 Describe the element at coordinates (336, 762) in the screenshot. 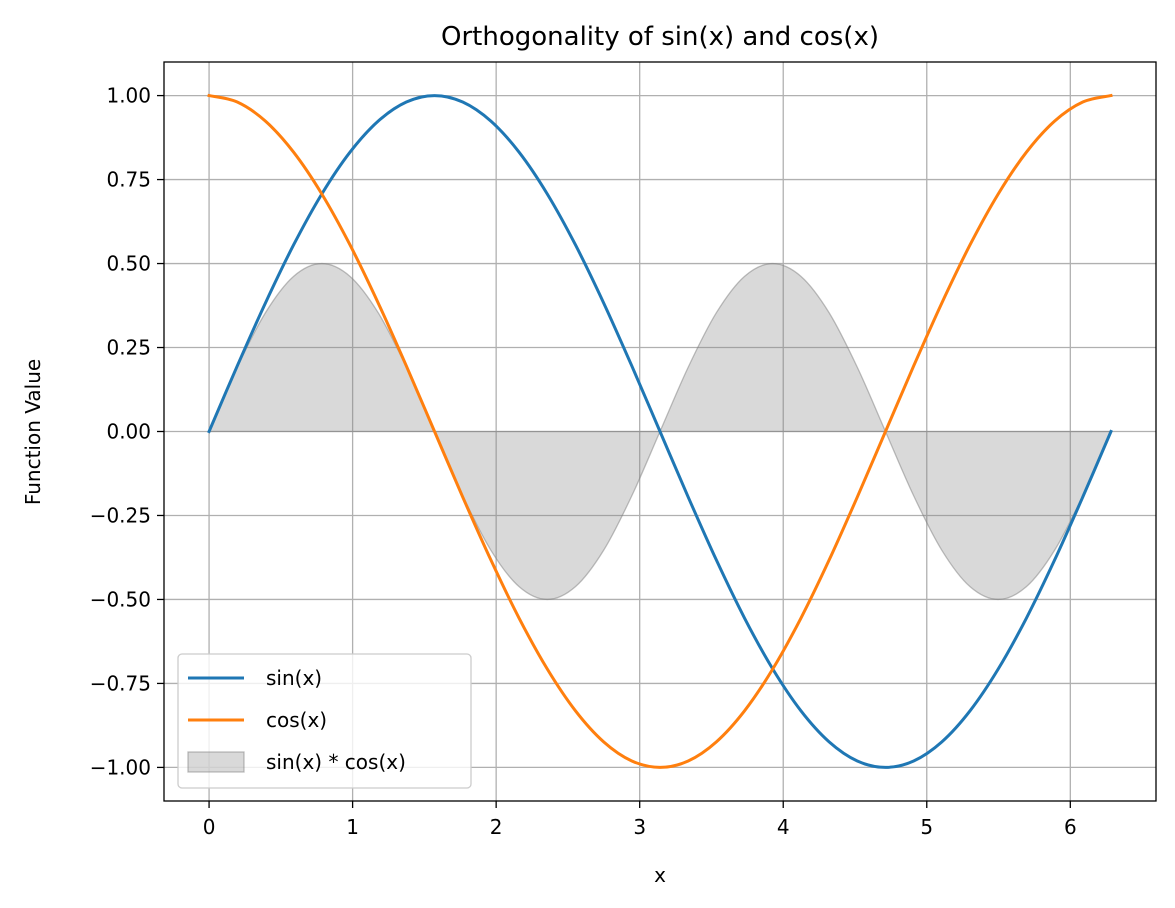

I see `legend-label: sin(x) * cos(x)` at that location.